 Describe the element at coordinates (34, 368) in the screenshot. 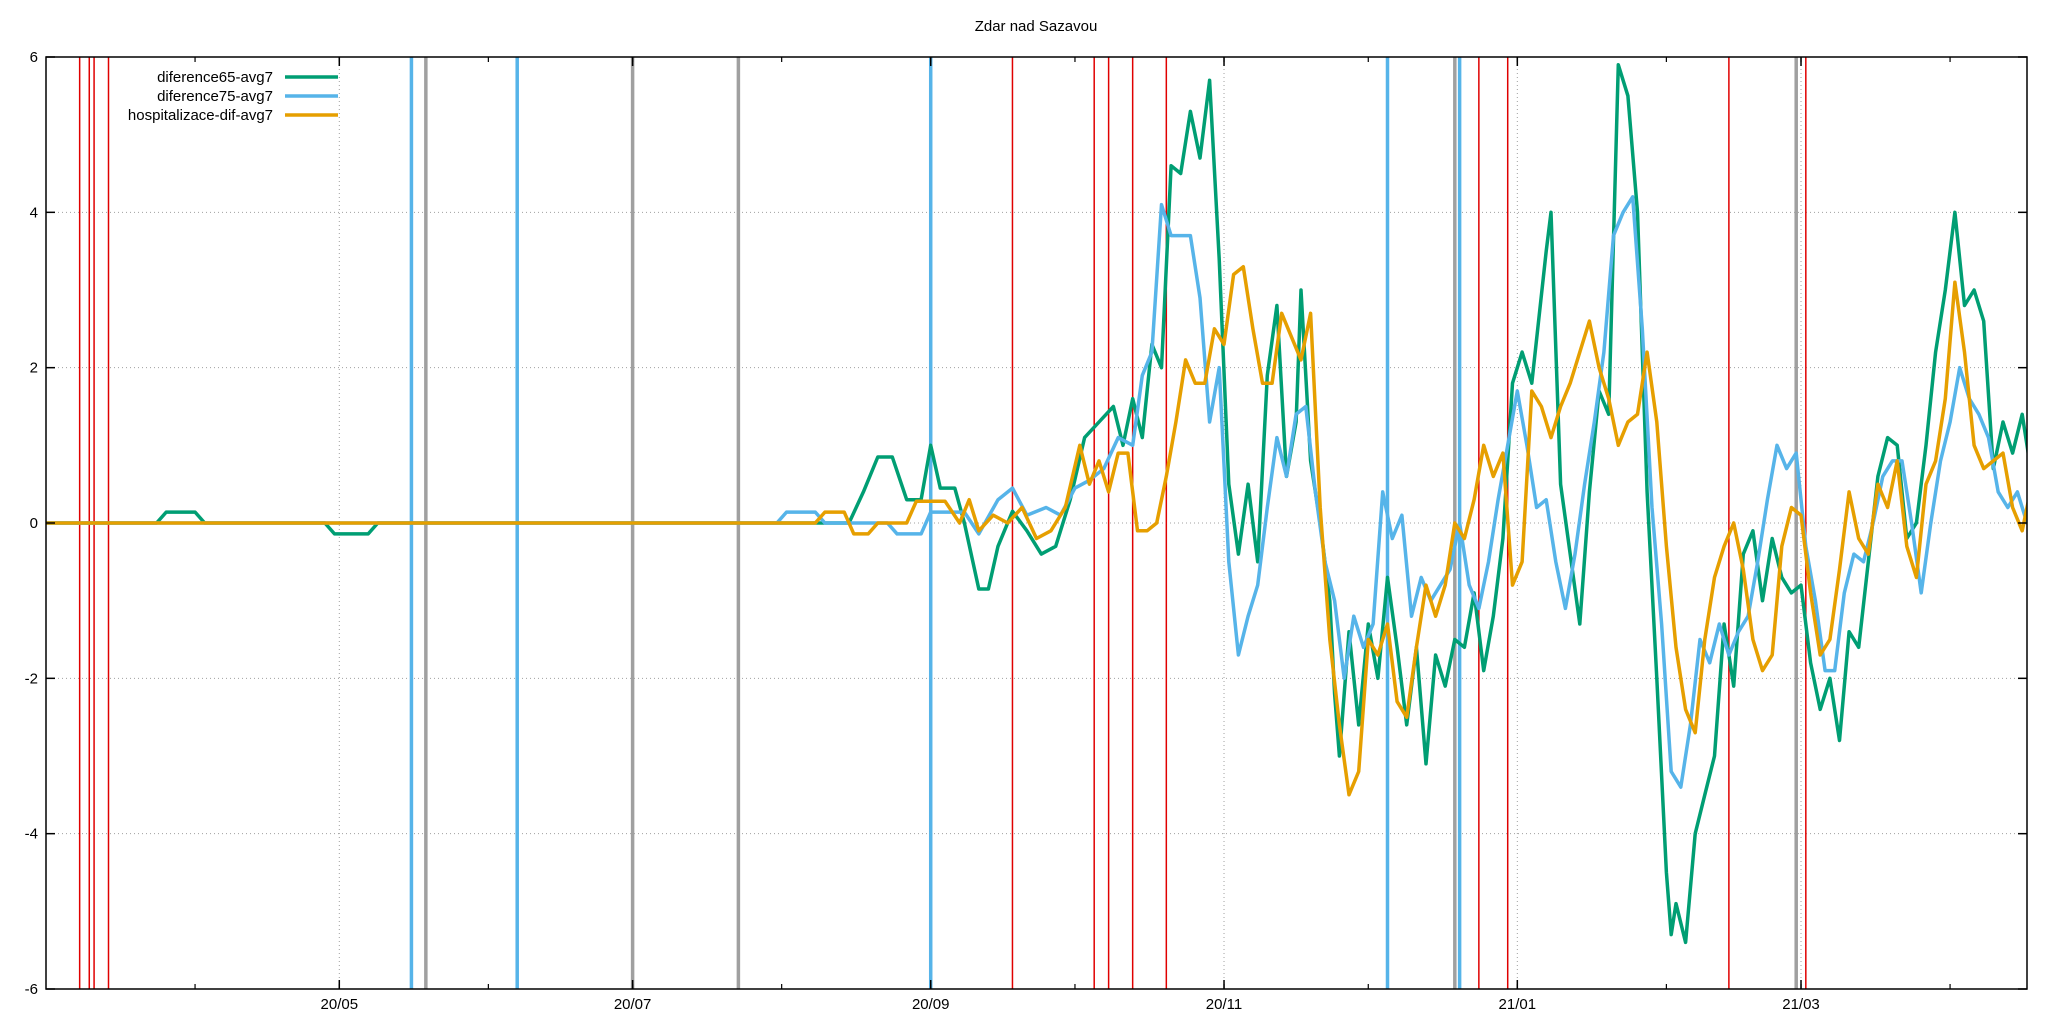

I see `y-tick-label: 2` at that location.